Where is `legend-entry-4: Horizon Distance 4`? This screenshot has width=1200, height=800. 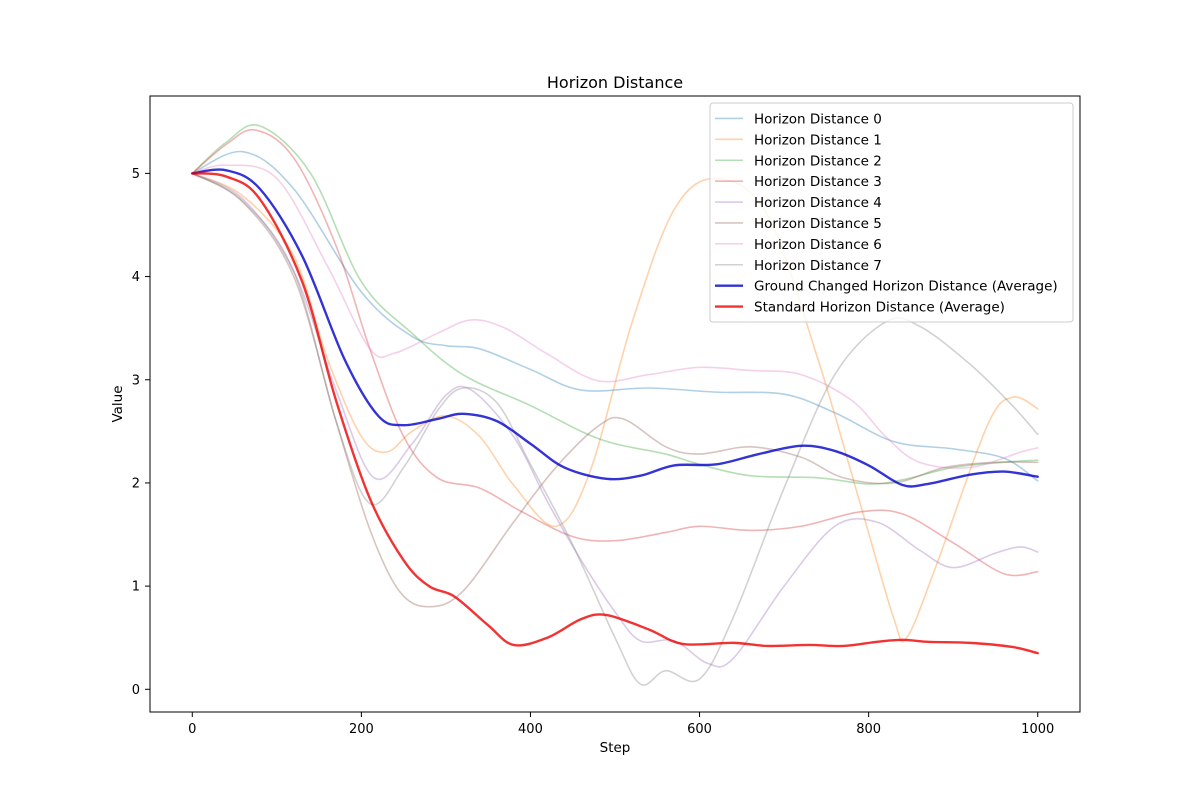
legend-entry-4: Horizon Distance 4 is located at coordinates (818, 203).